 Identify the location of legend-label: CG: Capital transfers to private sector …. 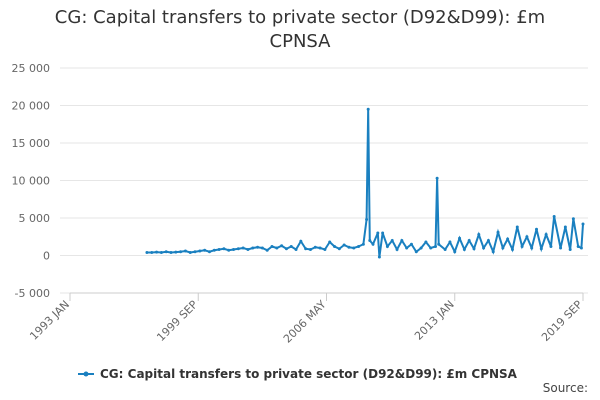
(309, 374).